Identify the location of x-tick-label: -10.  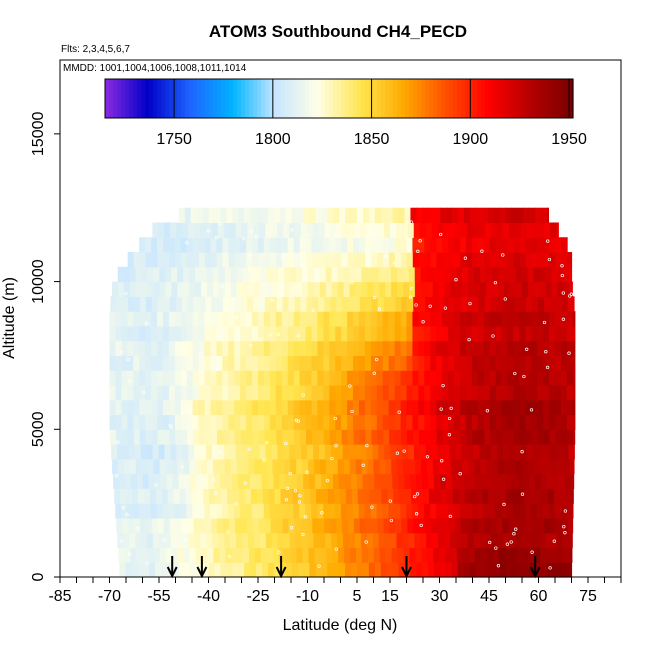
(307, 596).